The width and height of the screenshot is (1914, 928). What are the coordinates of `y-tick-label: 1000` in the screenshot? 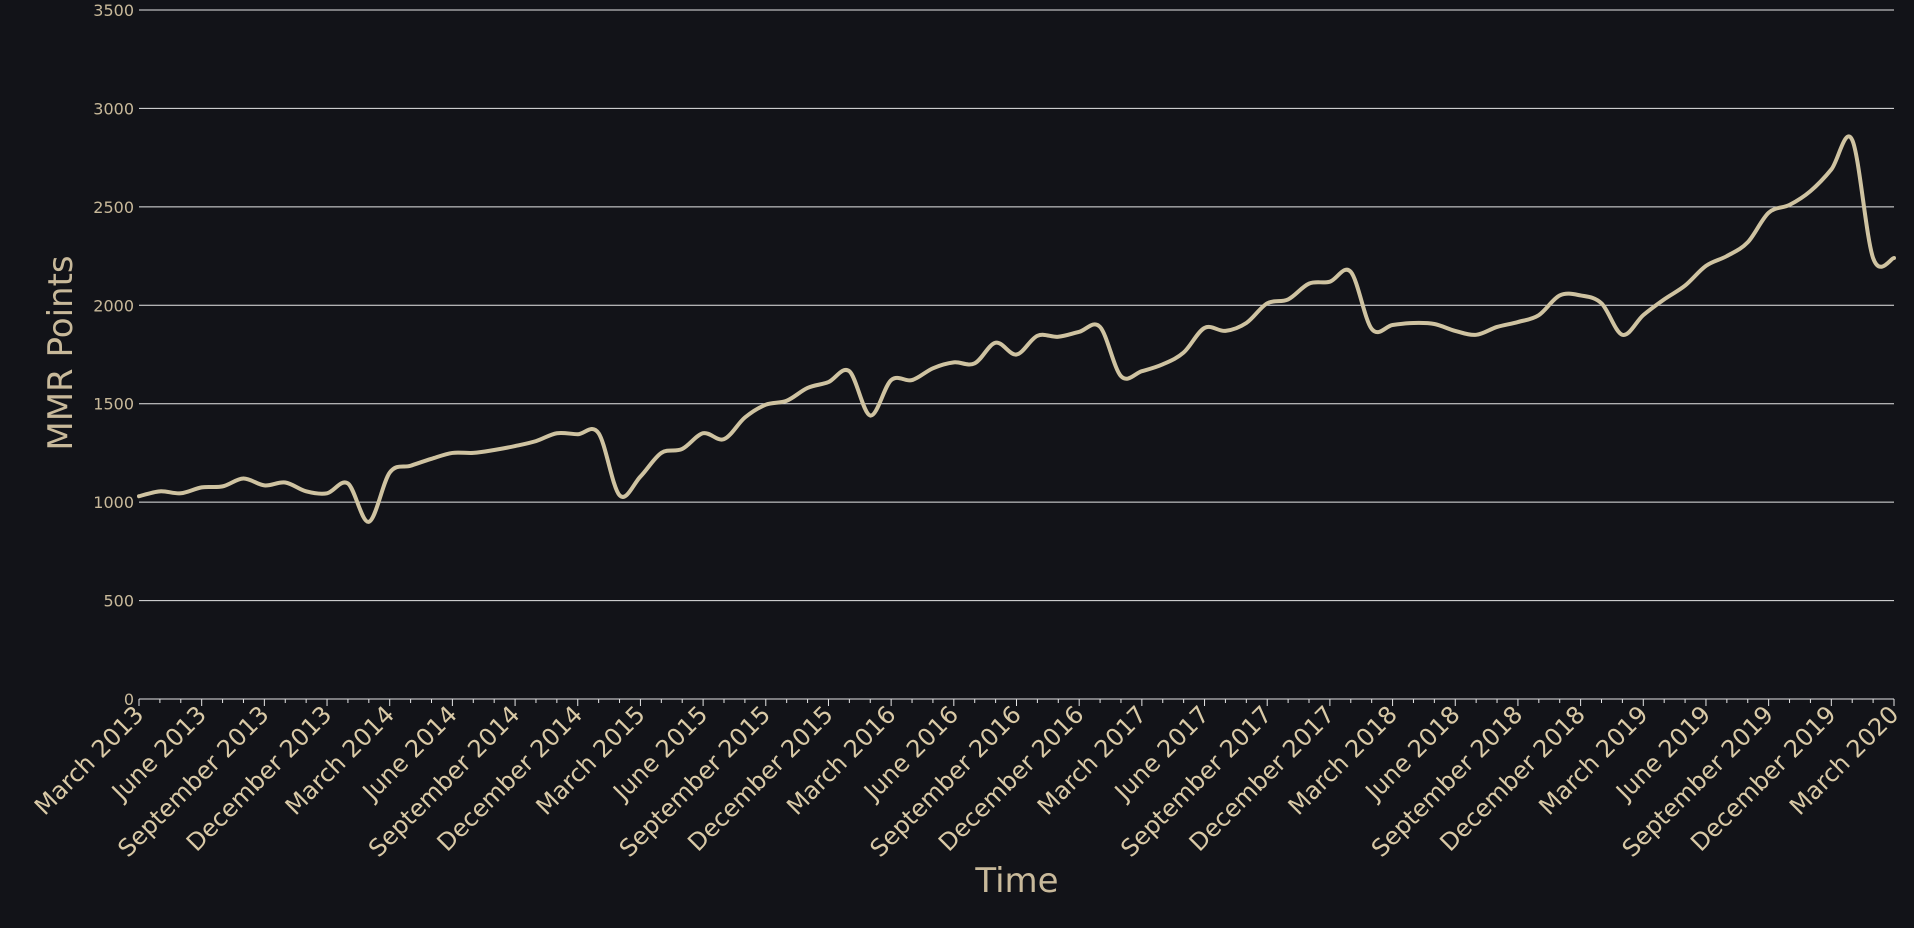 It's located at (113, 502).